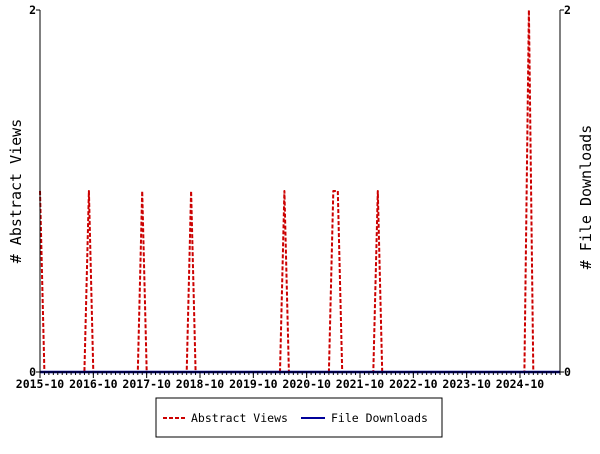 This screenshot has height=454, width=600. I want to click on y-axis-title-right: # File Downloads, so click(586, 197).